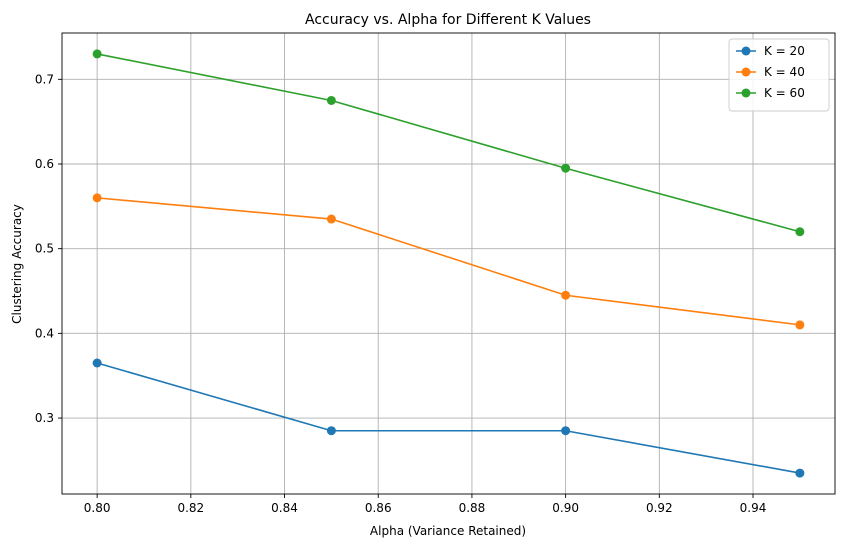 This screenshot has height=547, width=846. Describe the element at coordinates (97, 508) in the screenshot. I see `x-tick-label: 0.80` at that location.